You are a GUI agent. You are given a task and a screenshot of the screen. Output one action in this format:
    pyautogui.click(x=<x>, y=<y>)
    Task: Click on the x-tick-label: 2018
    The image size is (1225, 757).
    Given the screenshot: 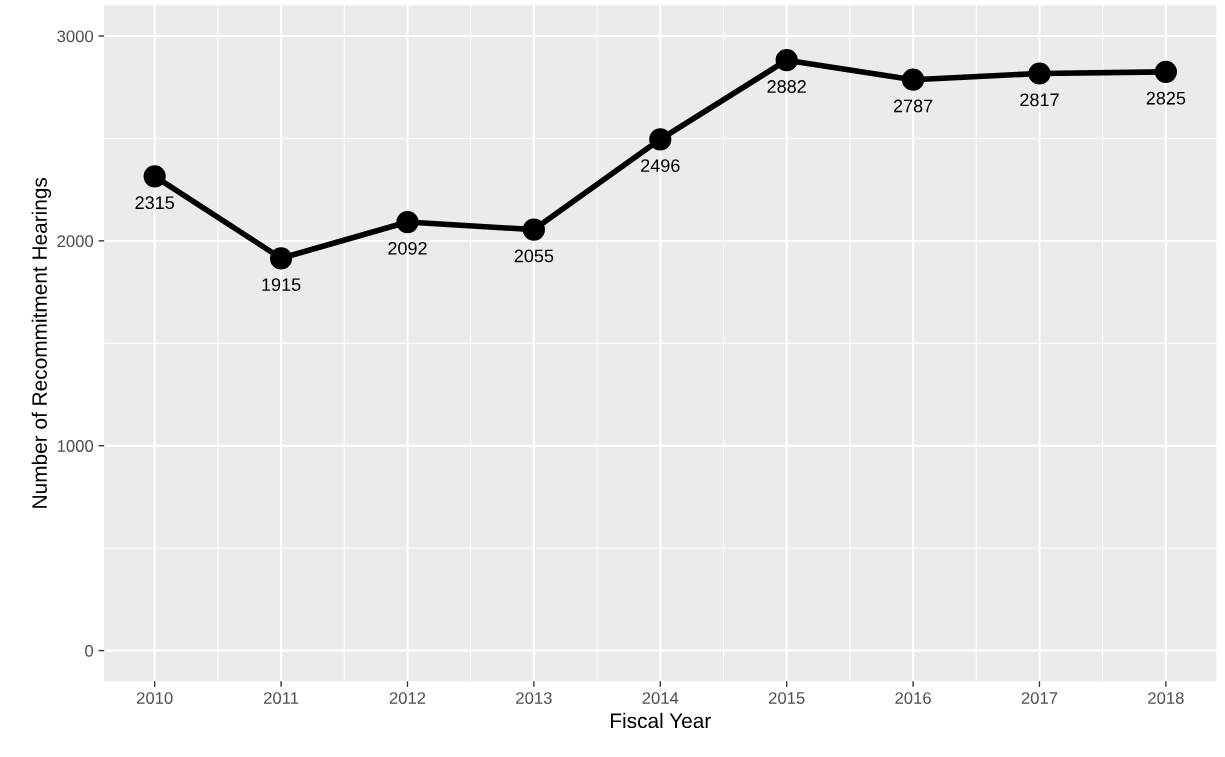 What is the action you would take?
    pyautogui.click(x=1166, y=698)
    